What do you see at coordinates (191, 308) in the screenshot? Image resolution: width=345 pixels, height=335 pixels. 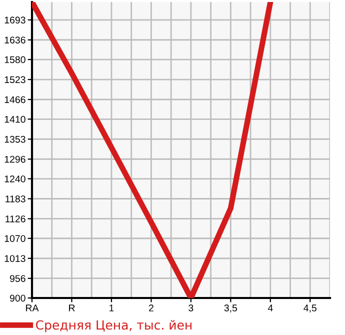 I see `x-tick-label: 3` at bounding box center [191, 308].